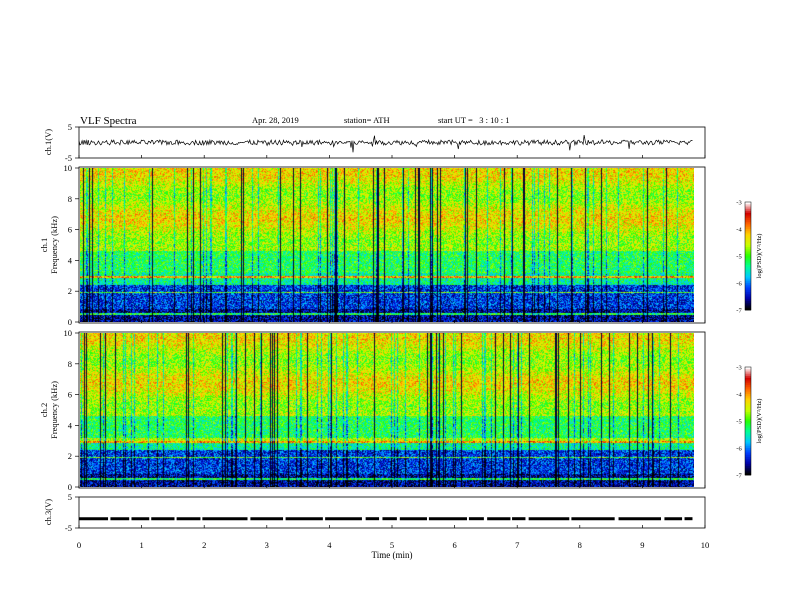  What do you see at coordinates (739, 311) in the screenshot?
I see `ch1-colorbar-tick-4: -7` at bounding box center [739, 311].